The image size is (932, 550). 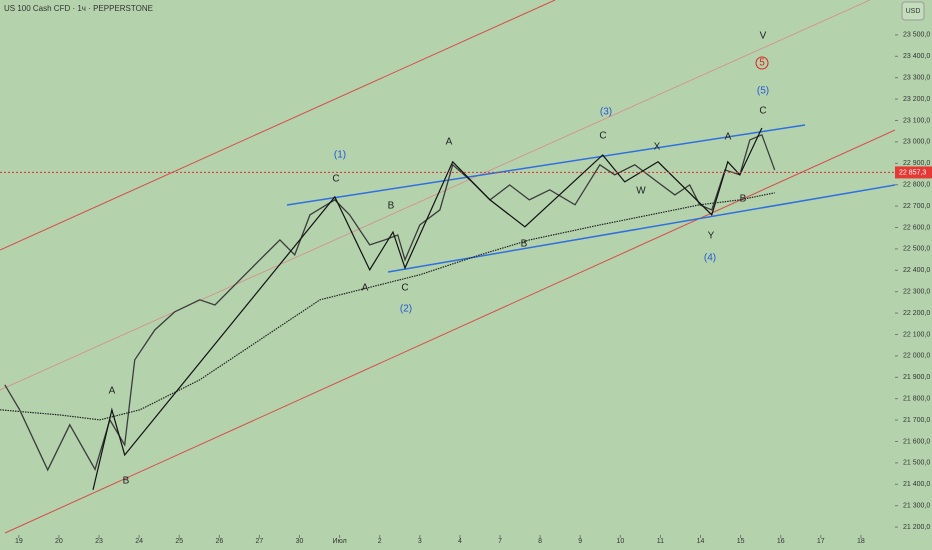 I want to click on x-tick-label: 30, so click(x=300, y=541).